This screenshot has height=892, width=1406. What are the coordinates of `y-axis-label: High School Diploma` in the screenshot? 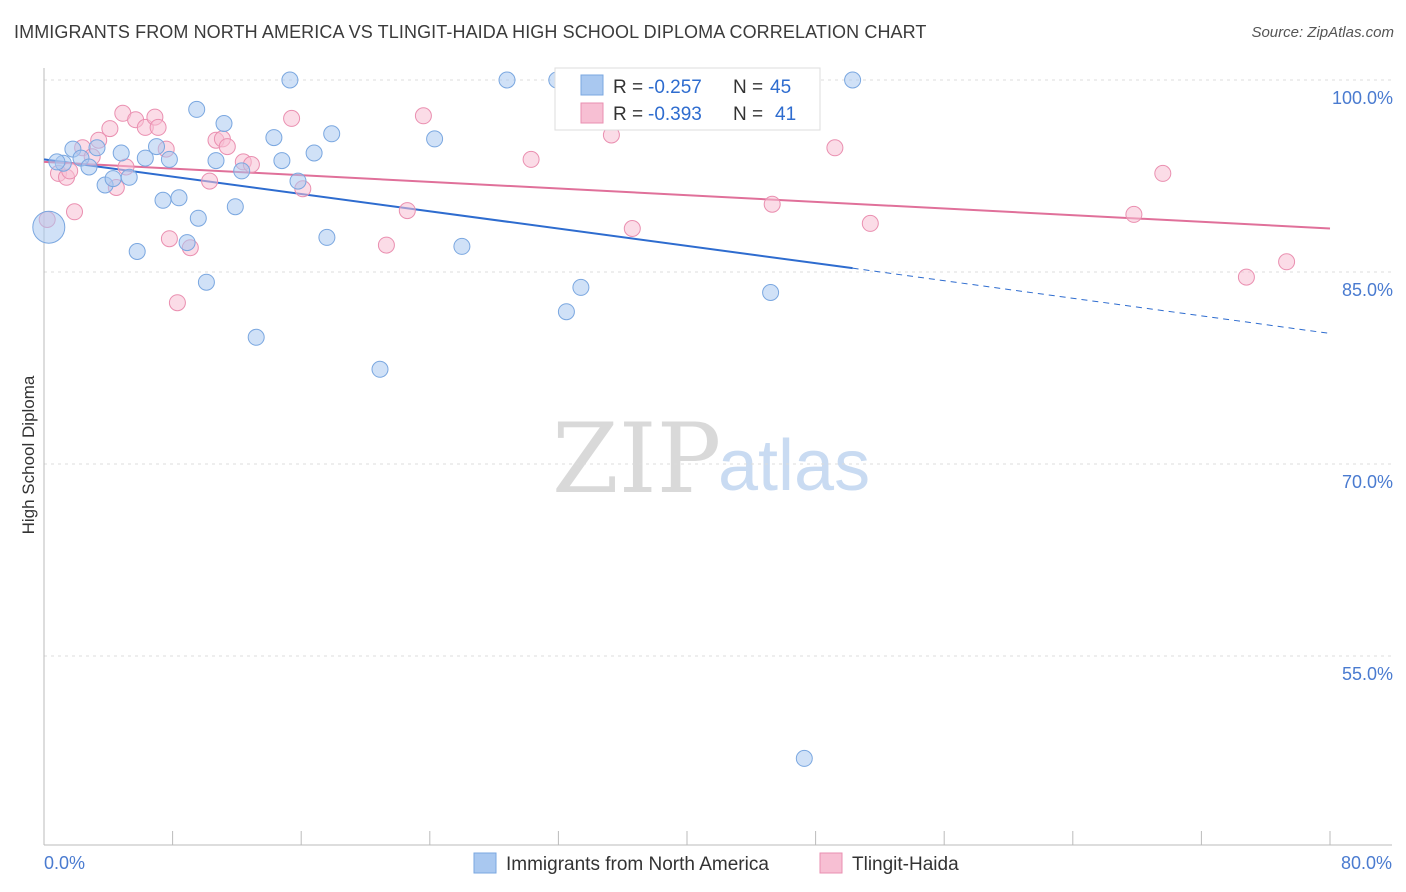 It's located at (28, 454).